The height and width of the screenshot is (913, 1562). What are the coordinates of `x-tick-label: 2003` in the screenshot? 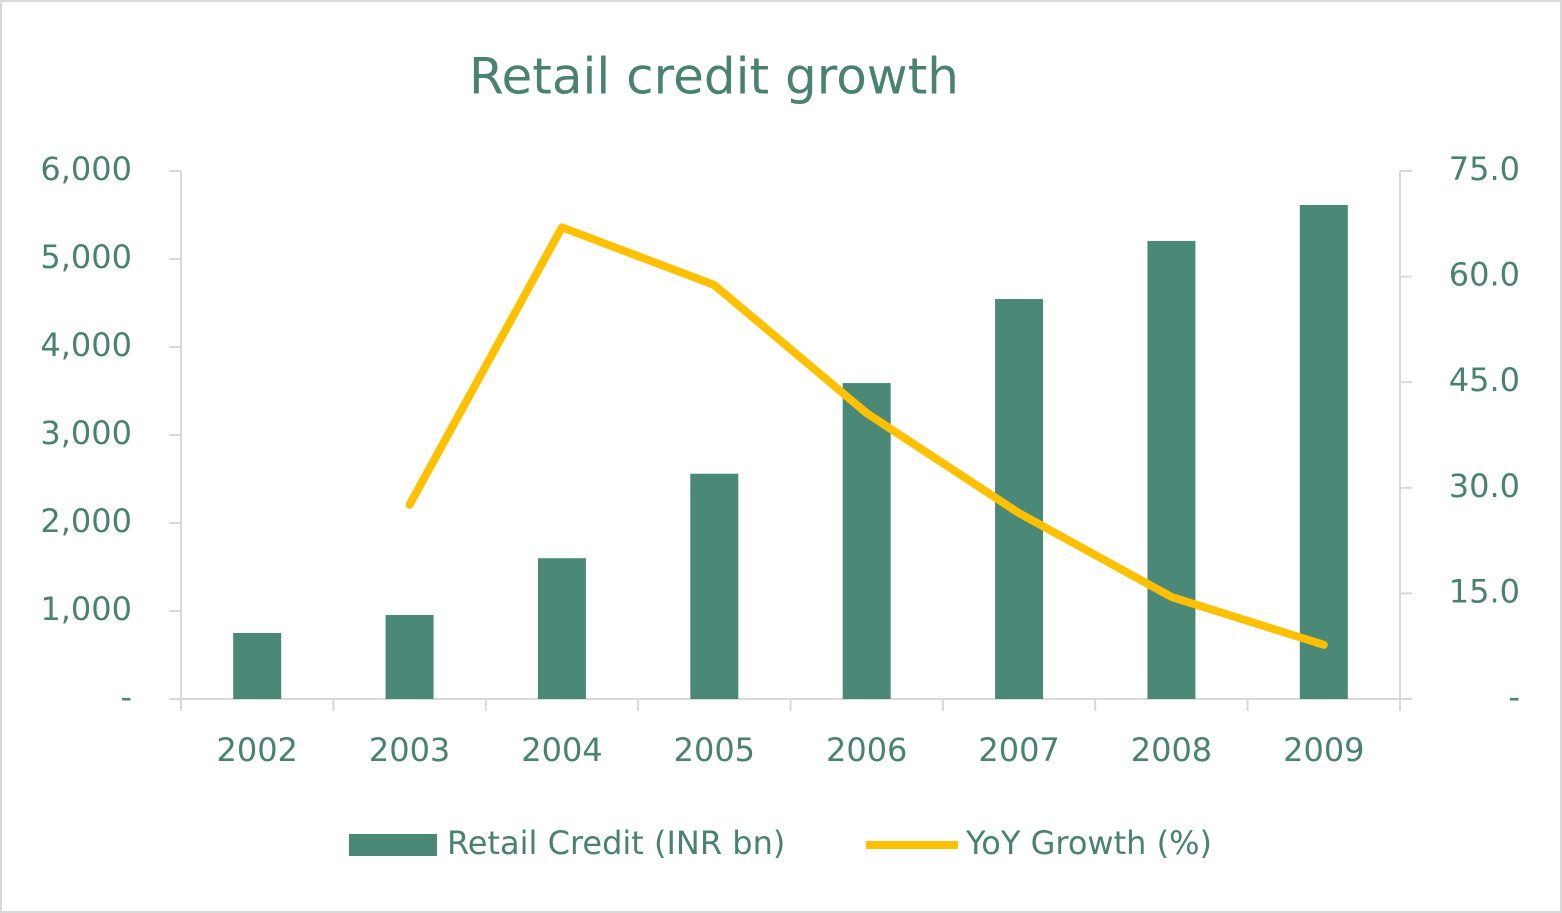 It's located at (409, 750).